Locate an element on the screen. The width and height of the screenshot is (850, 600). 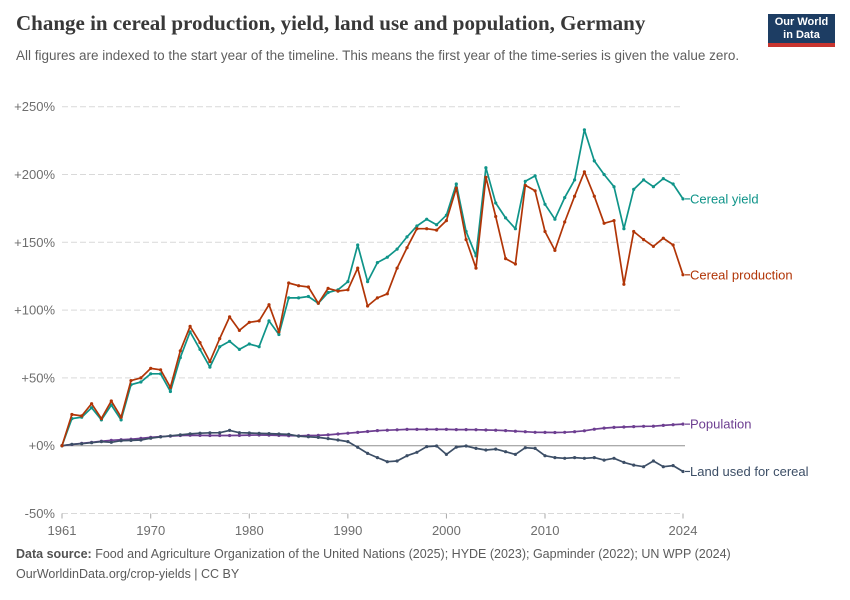
x-axis-label: 2024 is located at coordinates (683, 530).